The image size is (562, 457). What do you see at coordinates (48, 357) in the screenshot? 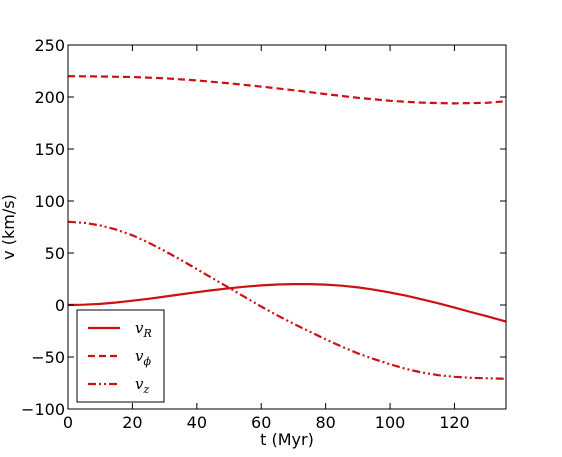
I see `y-tick-label: −50` at bounding box center [48, 357].